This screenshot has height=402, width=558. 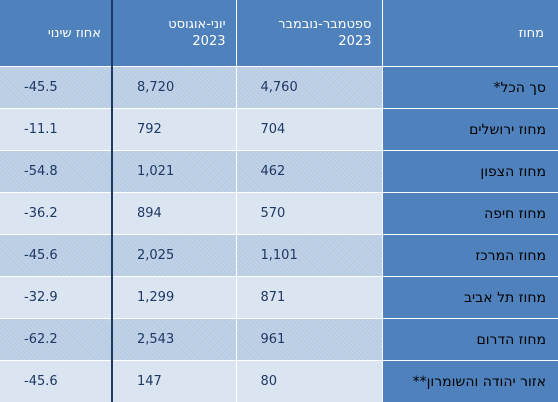 I want to click on row-district: סך הכל*, so click(x=470, y=88).